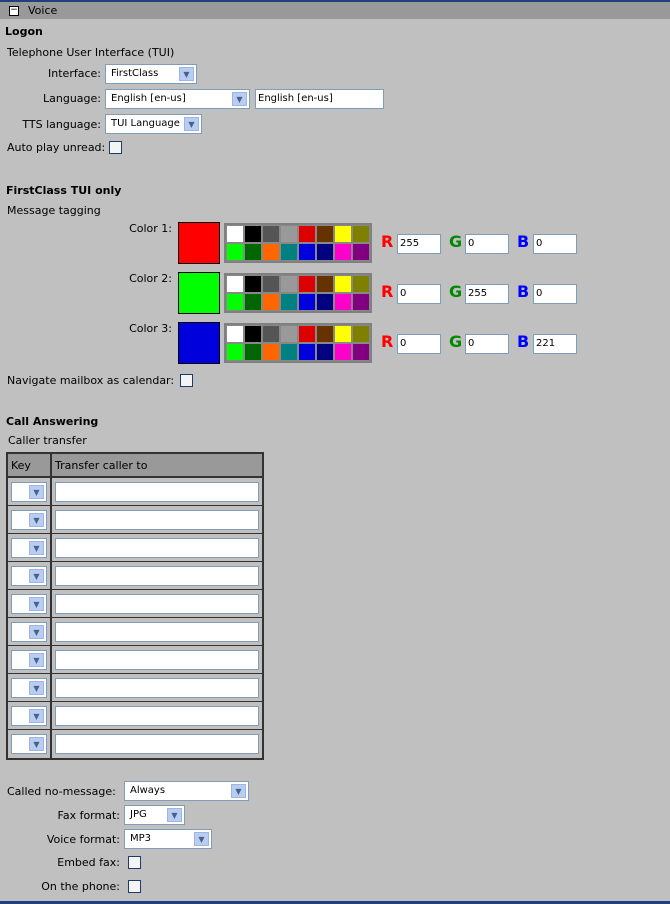 This screenshot has height=904, width=670. What do you see at coordinates (134, 886) in the screenshot?
I see `on-the-phone-checkbox` at bounding box center [134, 886].